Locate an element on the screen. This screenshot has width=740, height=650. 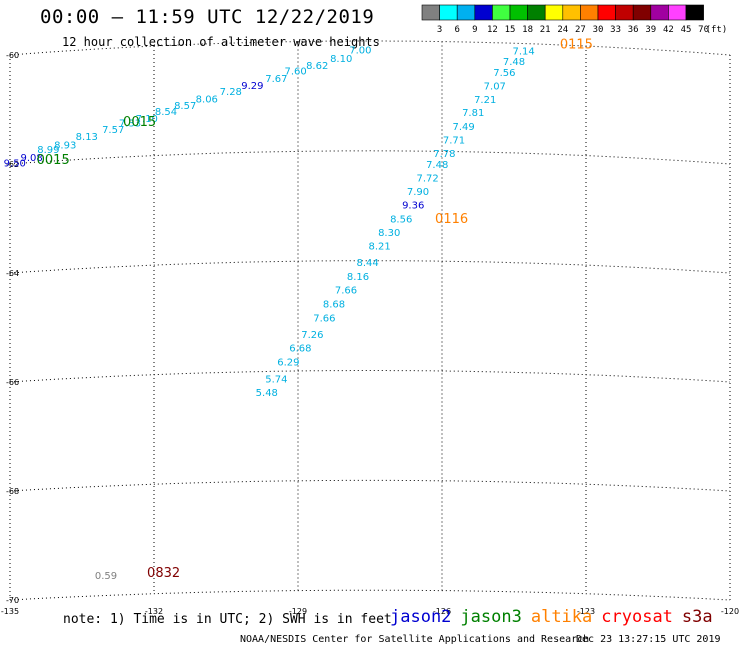
pass-time-label: 0116 is located at coordinates (451, 219).